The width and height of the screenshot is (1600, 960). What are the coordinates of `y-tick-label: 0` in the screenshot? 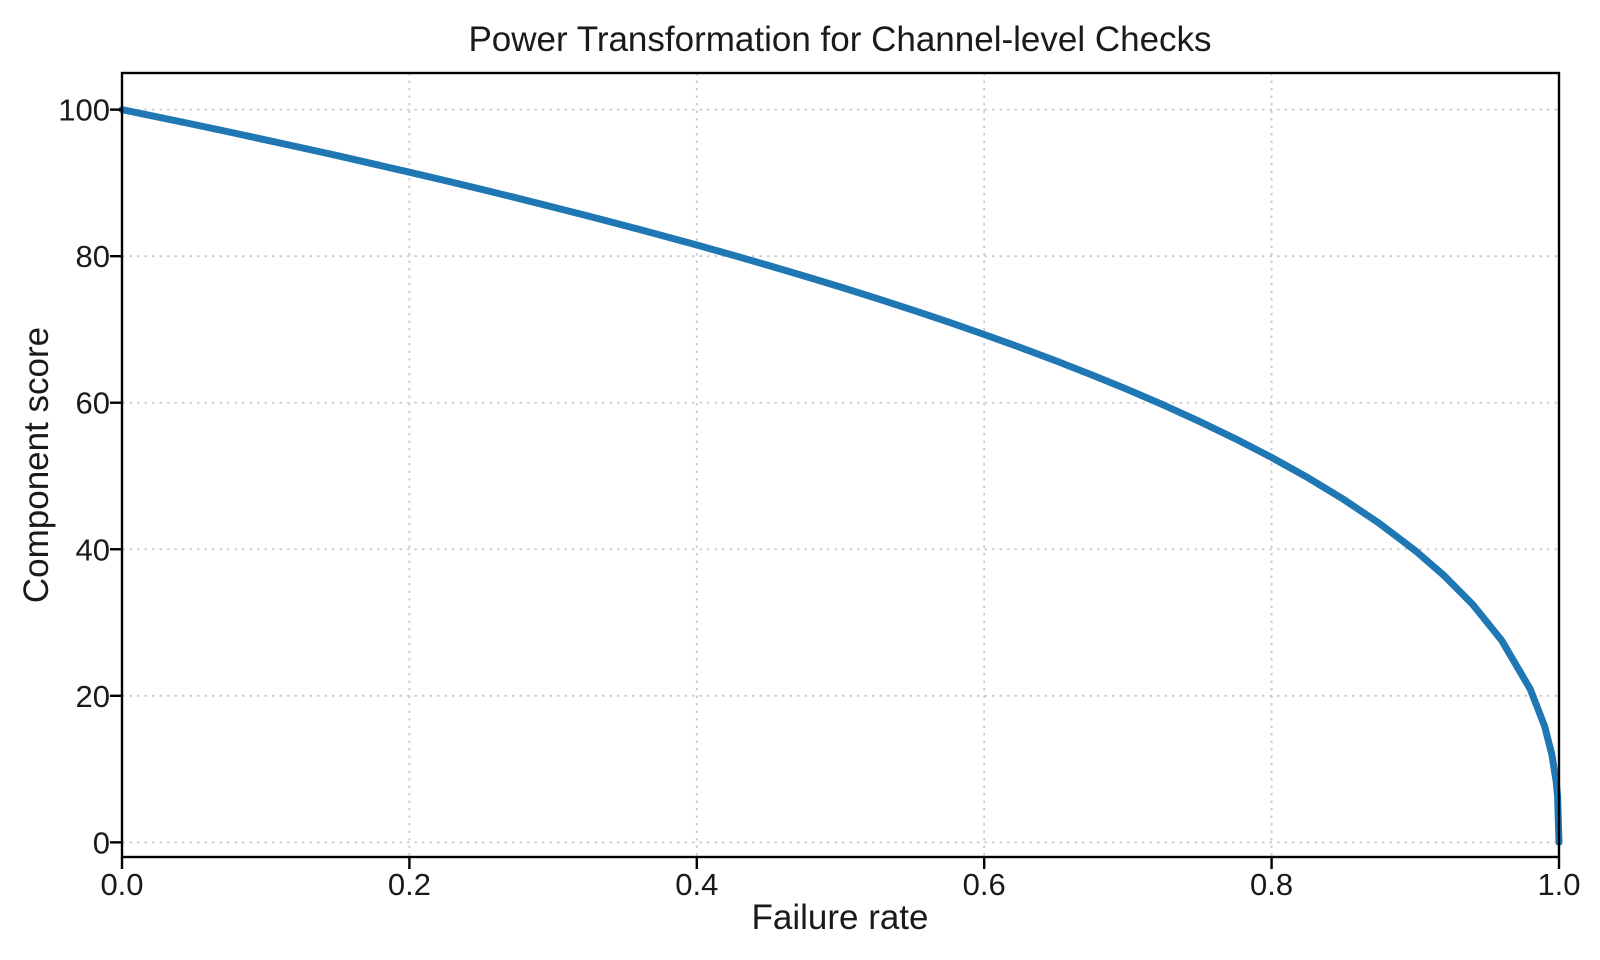 It's located at (101, 842).